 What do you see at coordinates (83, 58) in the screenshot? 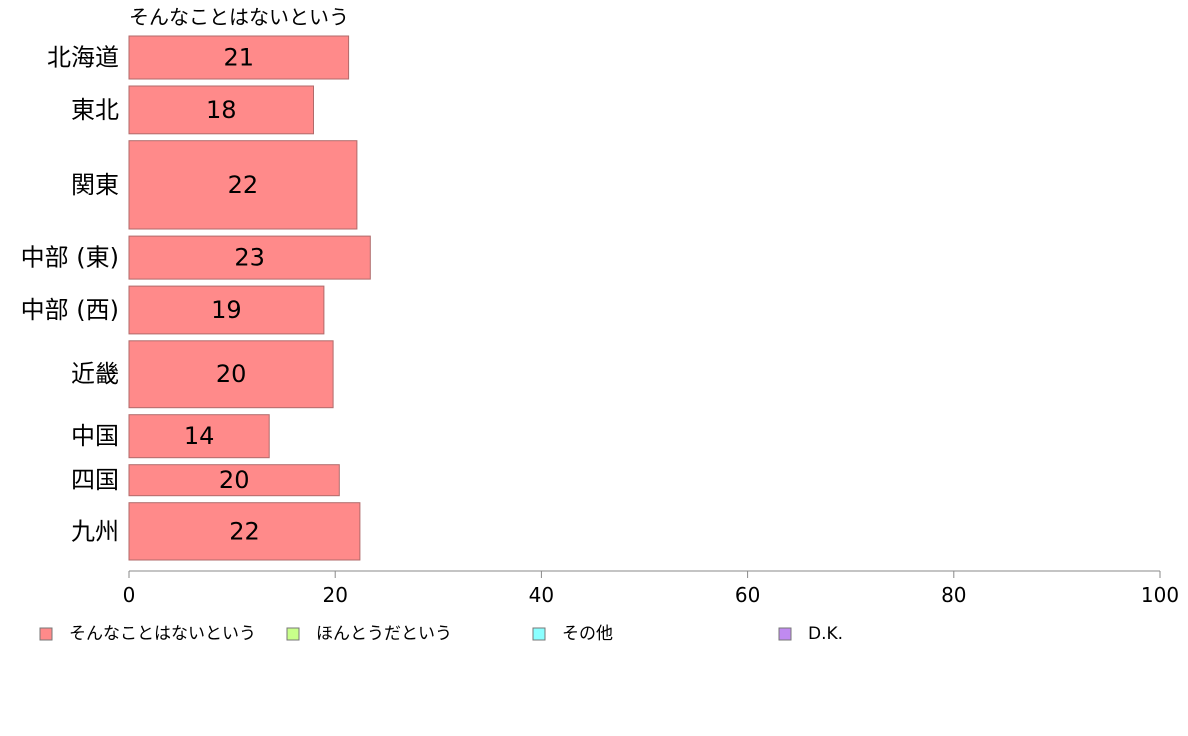
I see `category-label: 北海道` at bounding box center [83, 58].